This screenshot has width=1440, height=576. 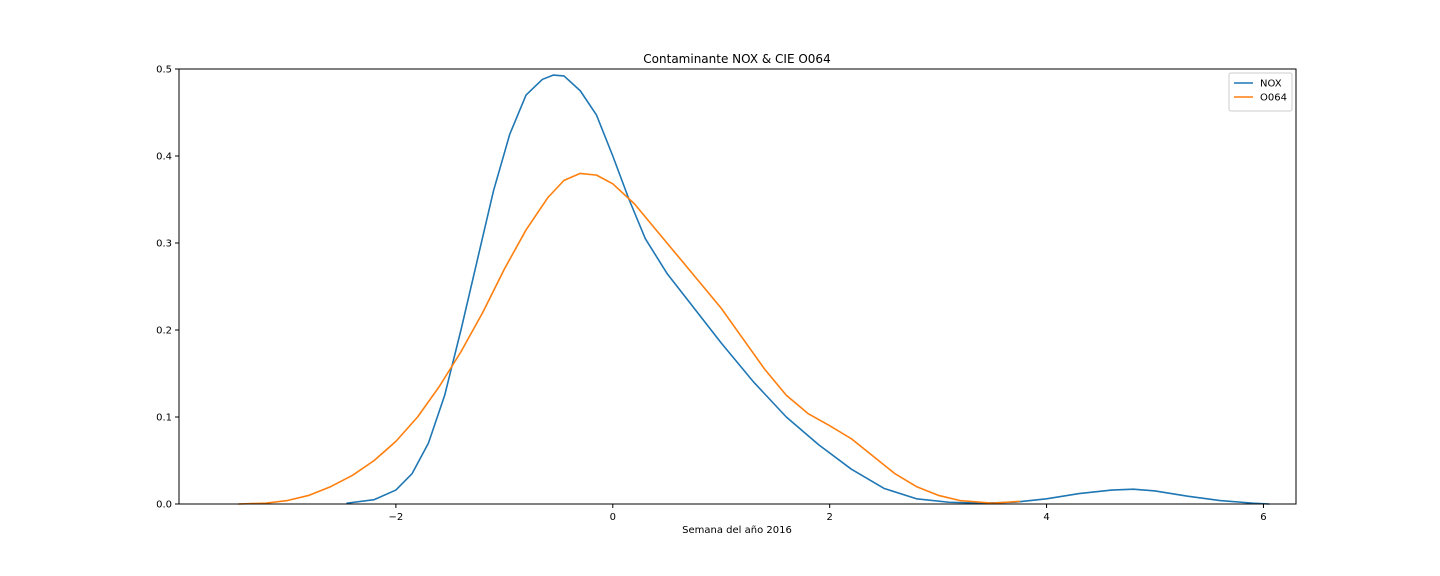 I want to click on y-axis-ticks: 0.0 0.1 0.2 0.3 0.4 0.5, so click(x=167, y=288).